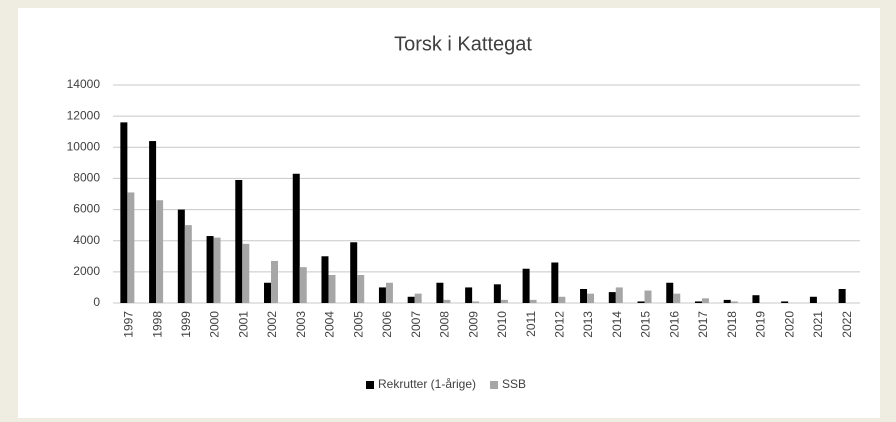  Describe the element at coordinates (301, 324) in the screenshot. I see `x-tick-label: 2003` at that location.